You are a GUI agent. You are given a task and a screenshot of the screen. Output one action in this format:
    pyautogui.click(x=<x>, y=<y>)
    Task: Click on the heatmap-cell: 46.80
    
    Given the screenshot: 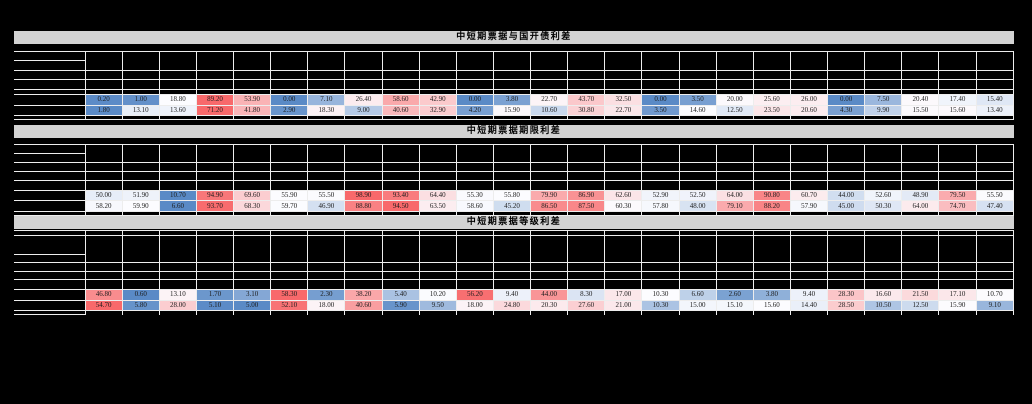 What is the action you would take?
    pyautogui.click(x=103, y=294)
    